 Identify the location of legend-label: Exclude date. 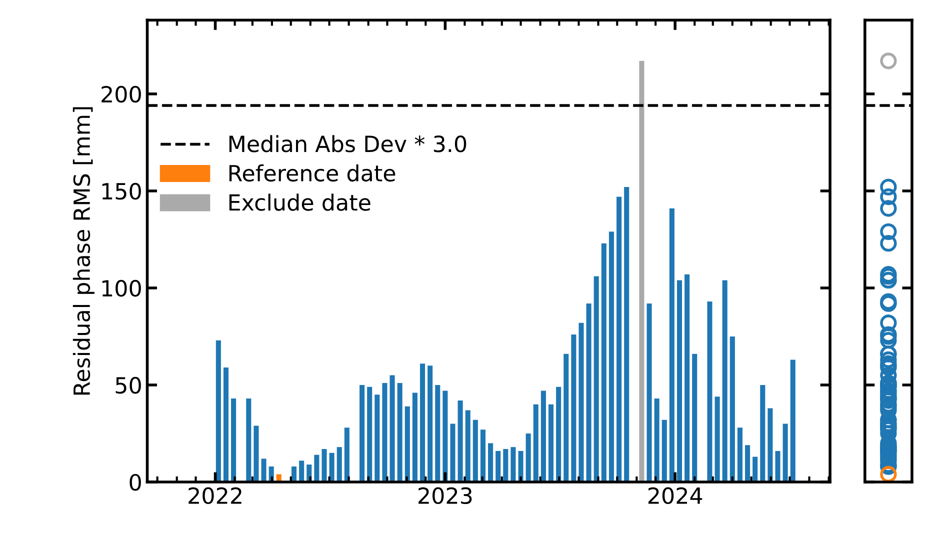
(299, 202).